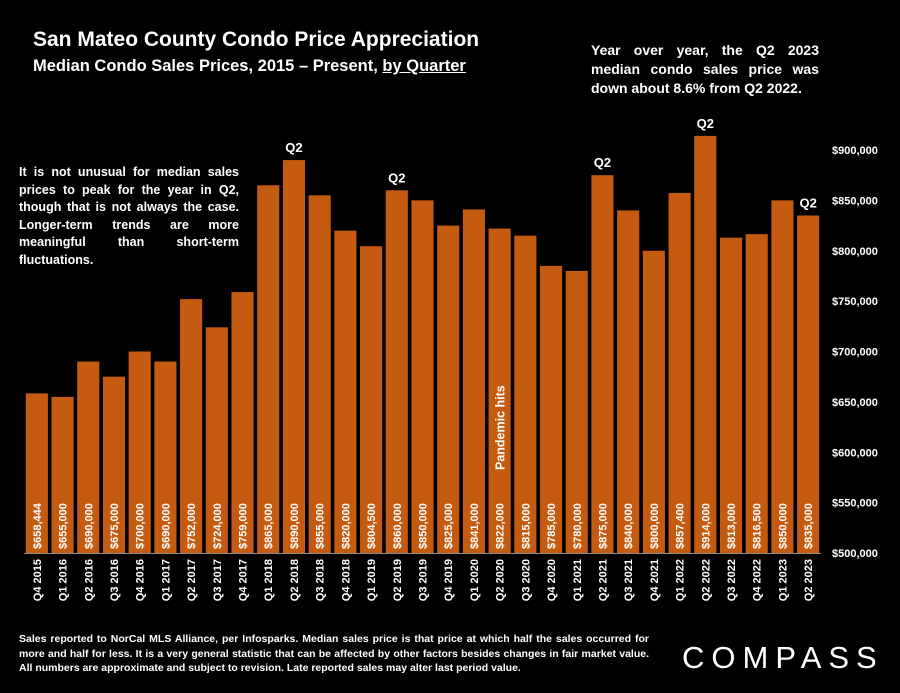 The width and height of the screenshot is (900, 693). I want to click on x-tick-label: Q3 2018, so click(321, 580).